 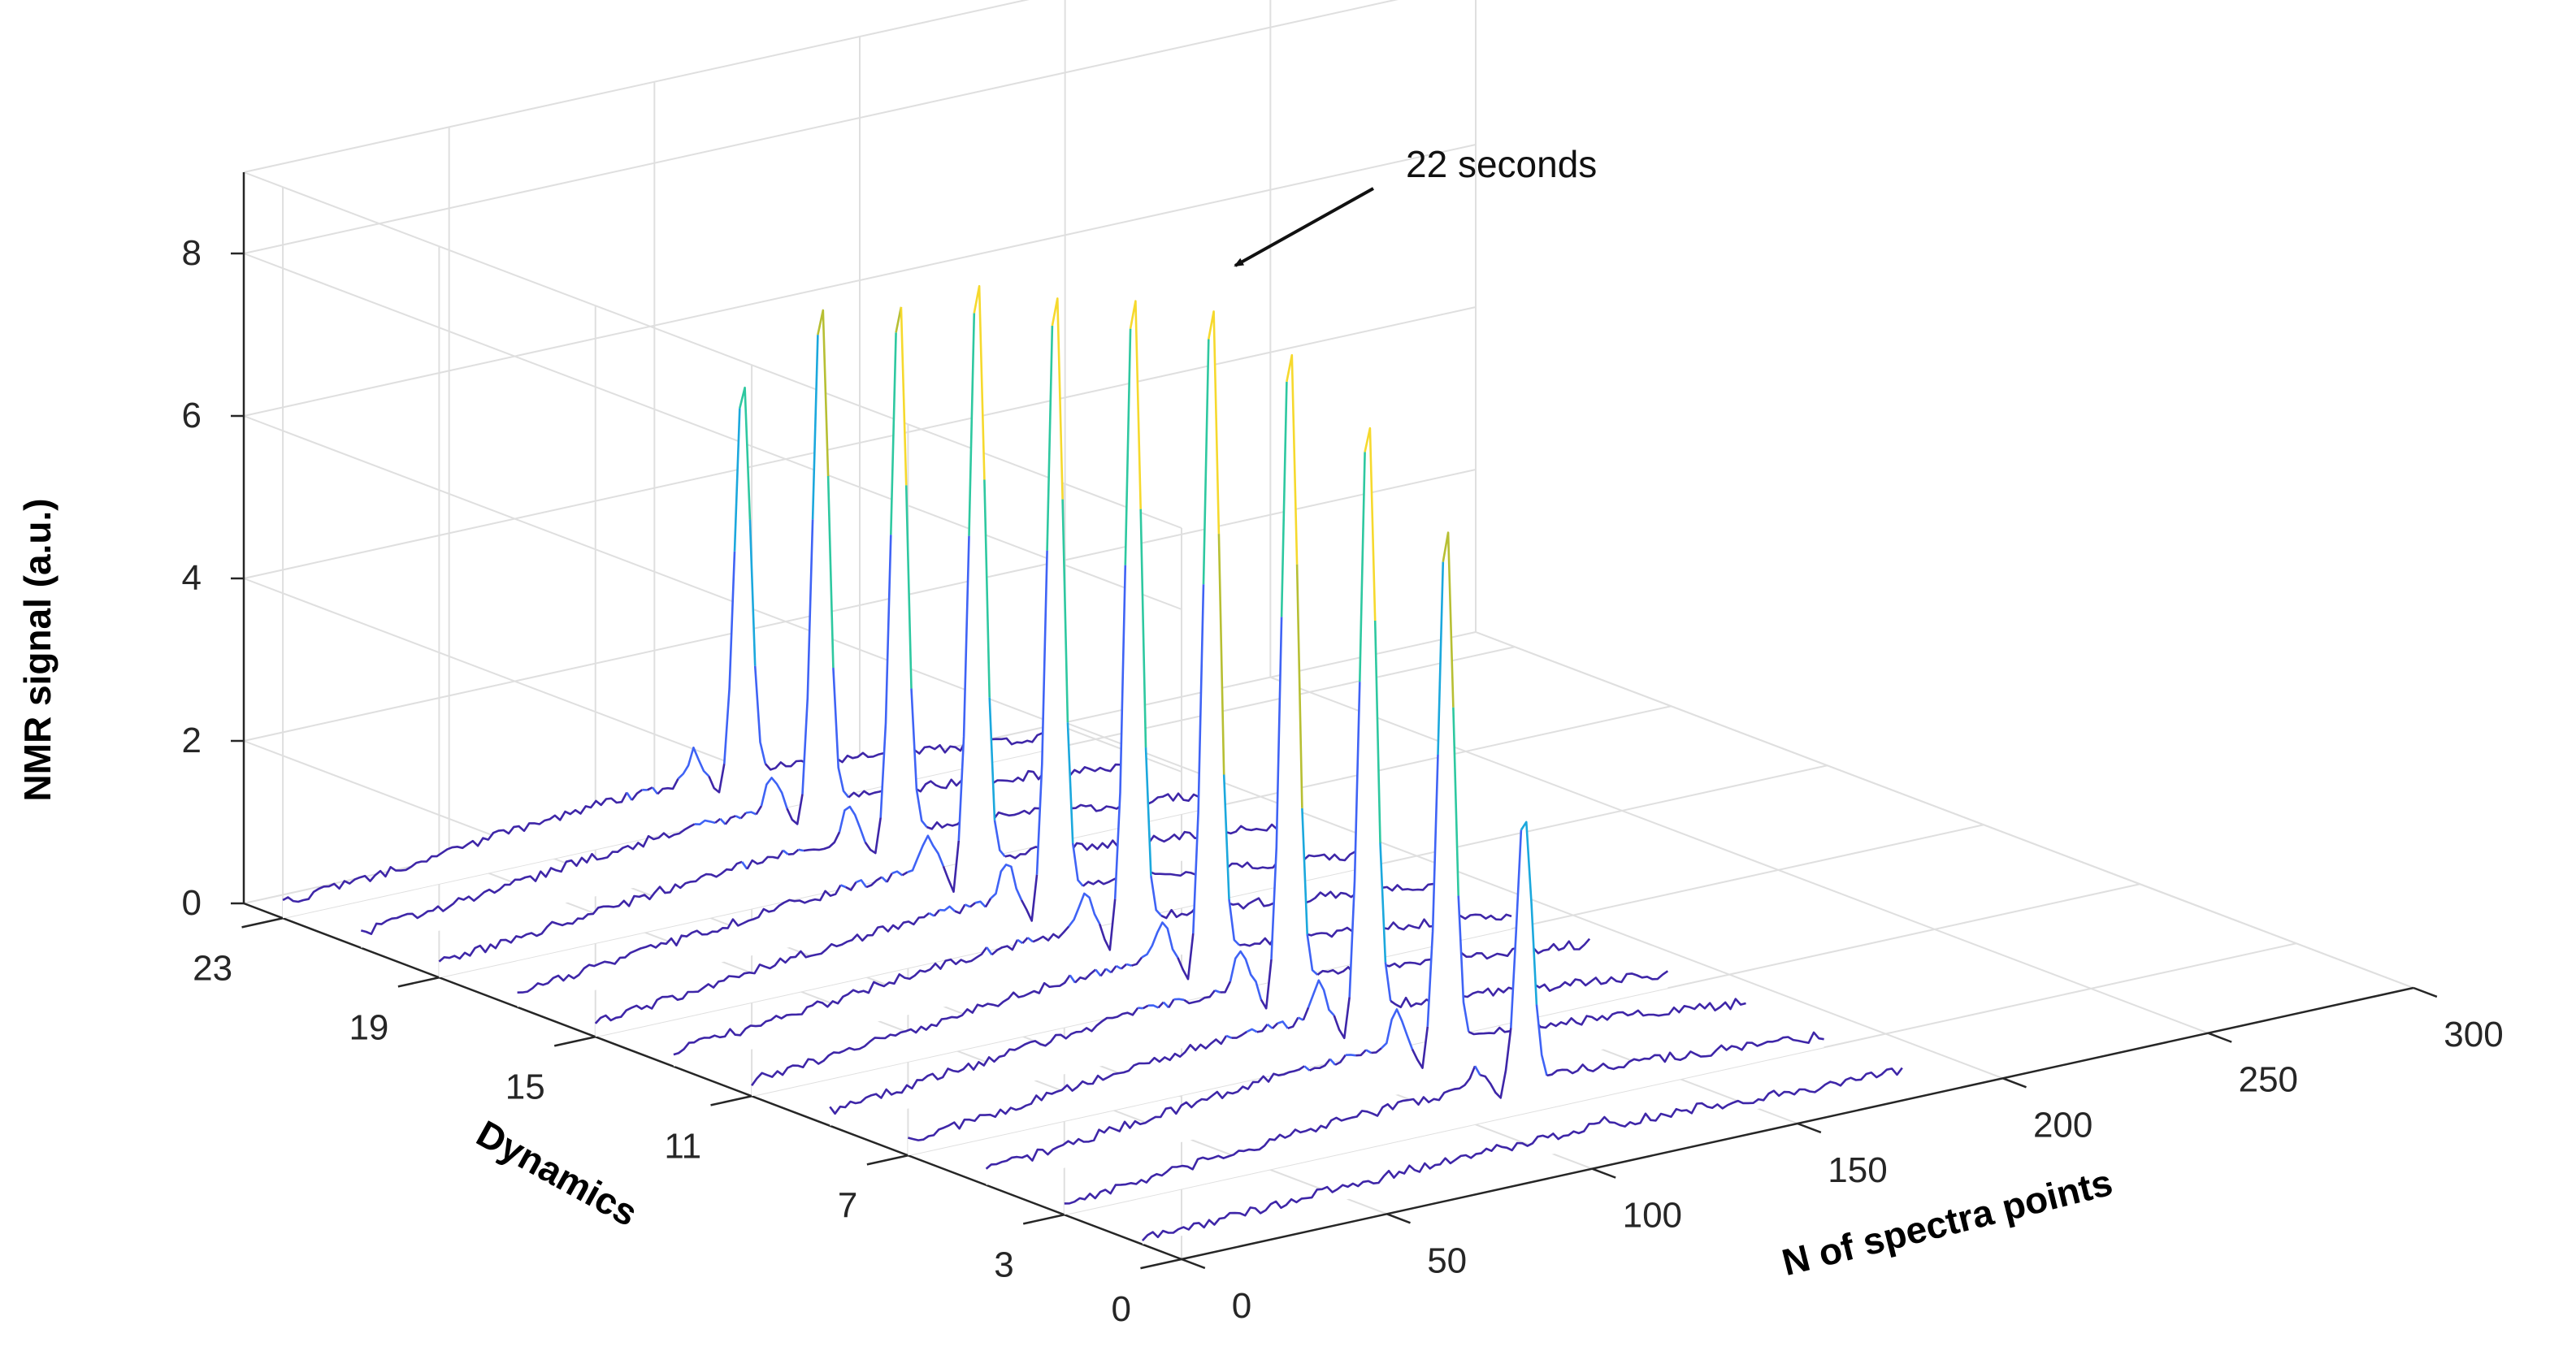 I want to click on y-tick-label: 3, so click(x=1004, y=1264).